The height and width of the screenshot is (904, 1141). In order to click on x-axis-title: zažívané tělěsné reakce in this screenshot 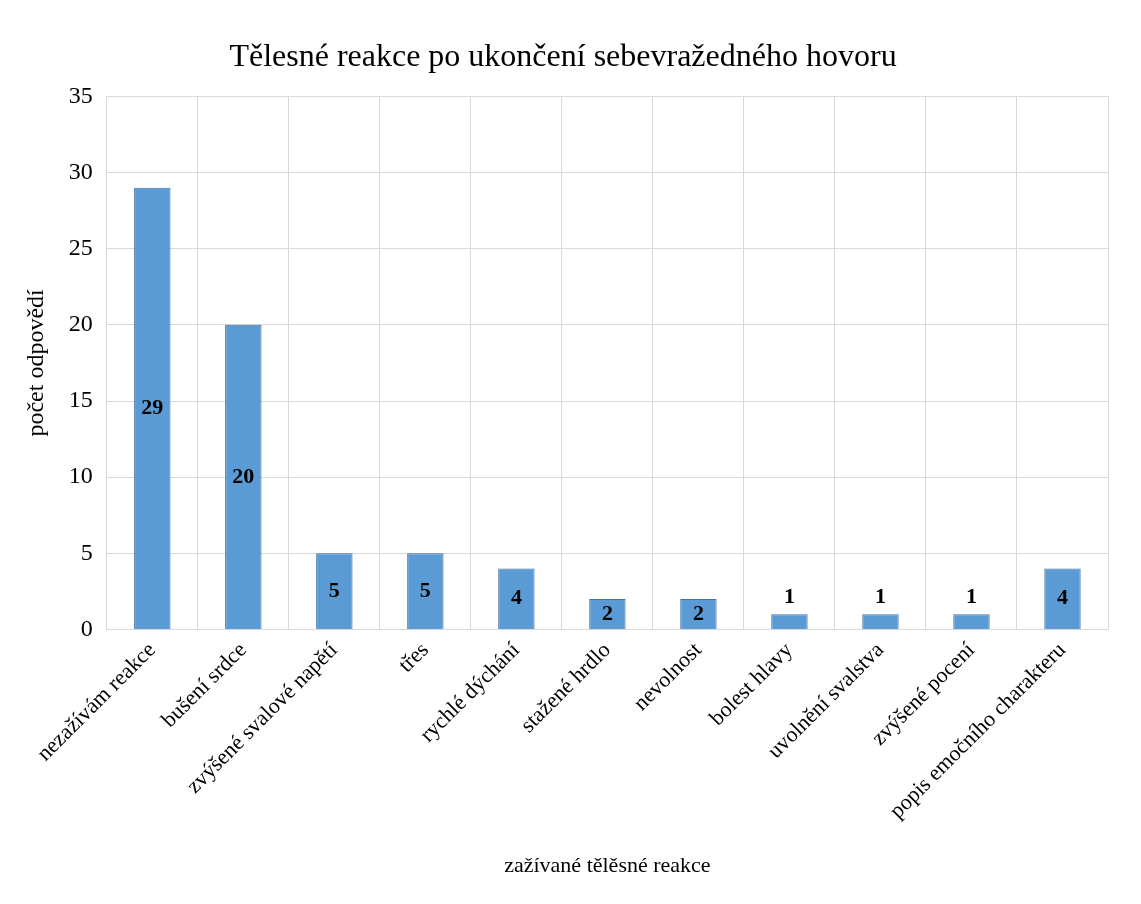, I will do `click(607, 864)`.